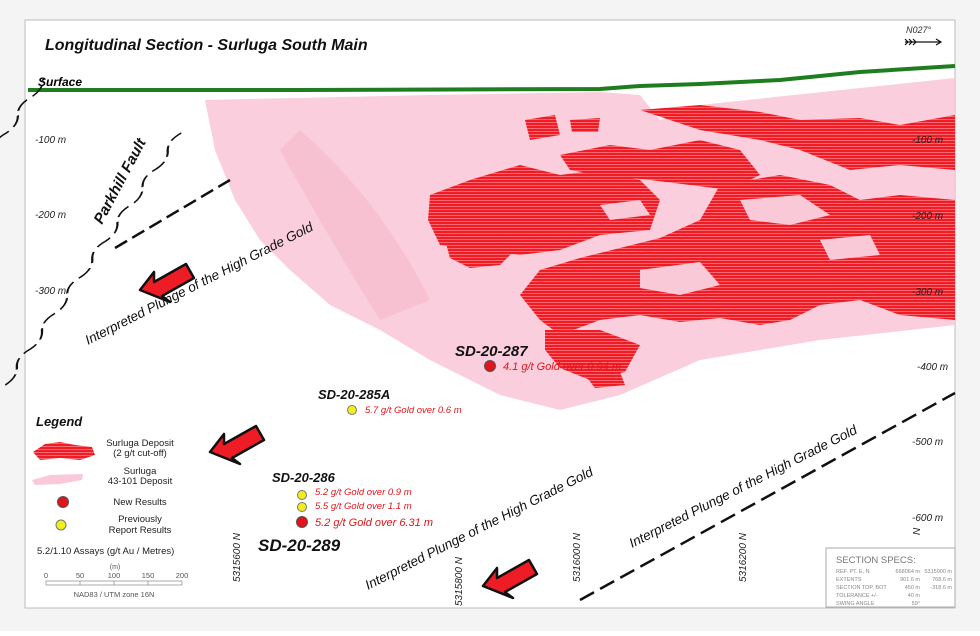  What do you see at coordinates (61, 525) in the screenshot?
I see `legend-previous-marker` at bounding box center [61, 525].